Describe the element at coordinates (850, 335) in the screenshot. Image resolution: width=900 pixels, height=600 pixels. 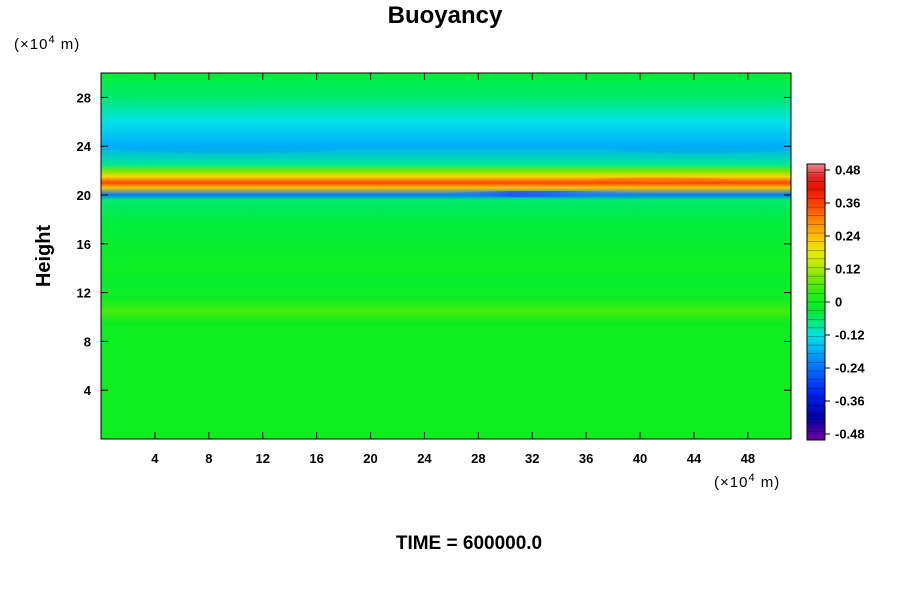
I see `colorbar-label: -0.12` at that location.